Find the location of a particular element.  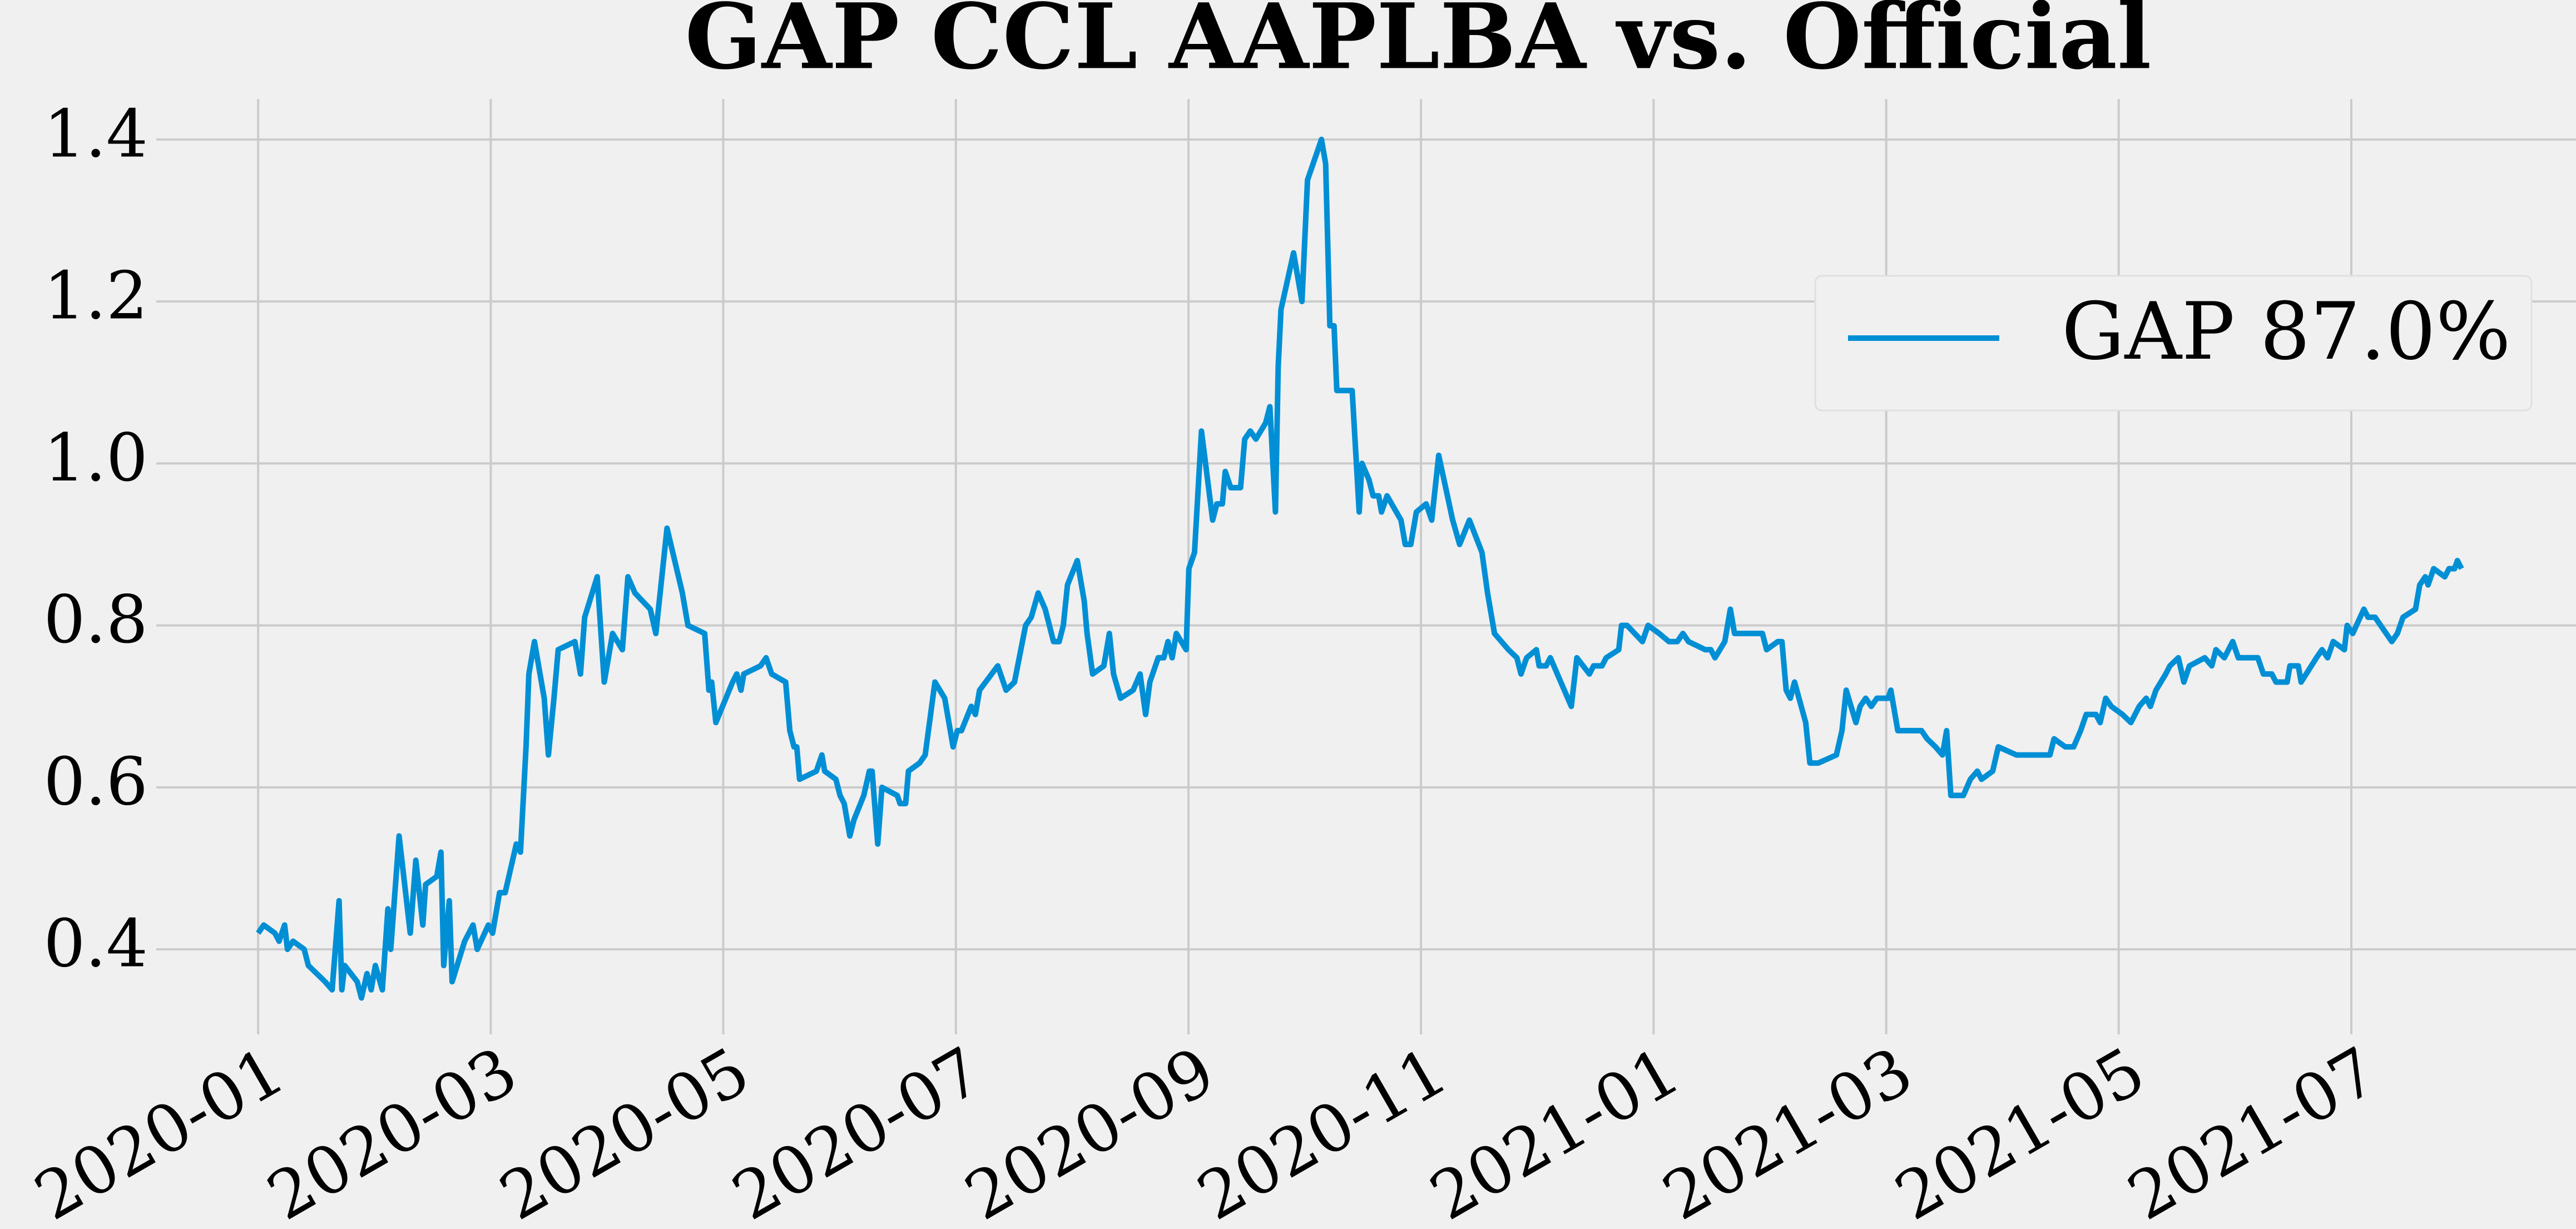

y-tick-label: 0.4 is located at coordinates (95, 944).